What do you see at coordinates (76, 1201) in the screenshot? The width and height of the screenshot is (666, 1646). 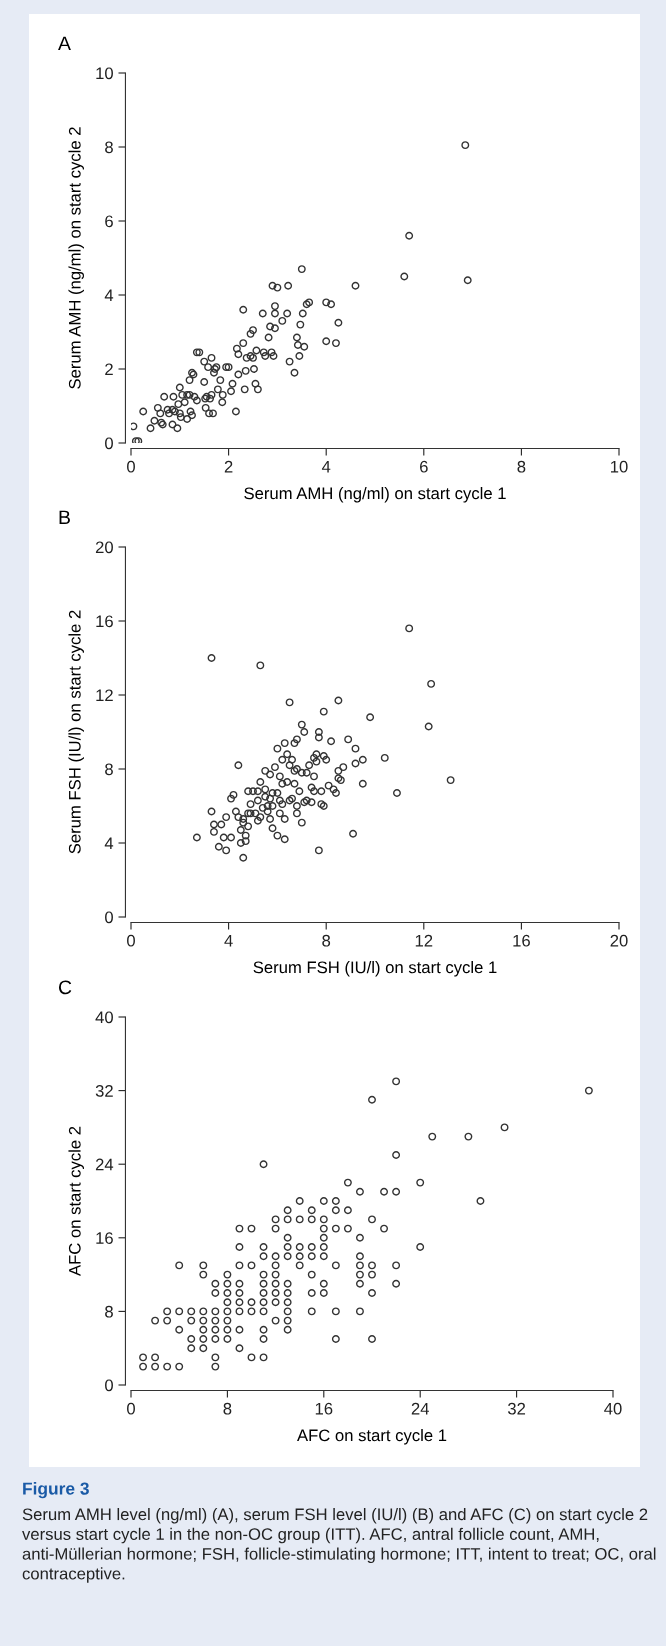 I see `y-axis-title: AFC on start cycle 2` at bounding box center [76, 1201].